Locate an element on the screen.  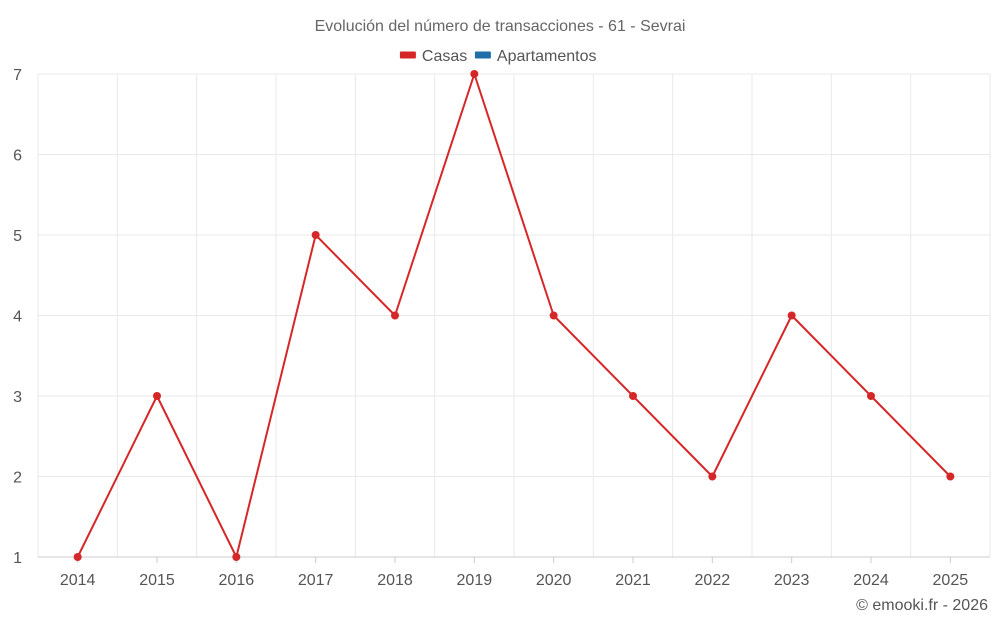
x-tick-label: 2025 is located at coordinates (951, 580).